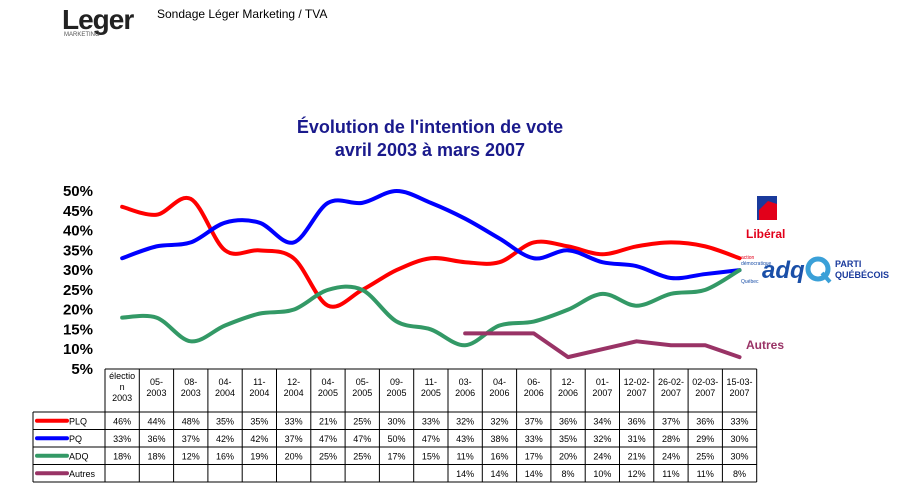 The height and width of the screenshot is (488, 900). Describe the element at coordinates (431, 235) in the screenshot. I see `series-line-pq` at that location.